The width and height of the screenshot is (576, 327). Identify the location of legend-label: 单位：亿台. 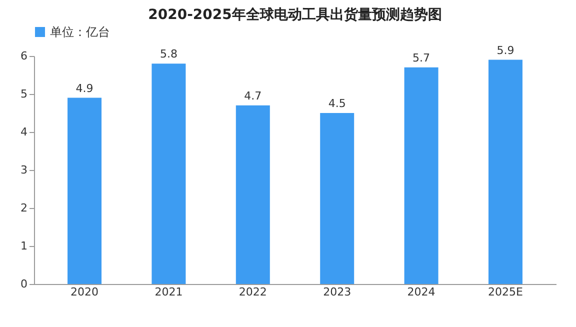
(80, 32).